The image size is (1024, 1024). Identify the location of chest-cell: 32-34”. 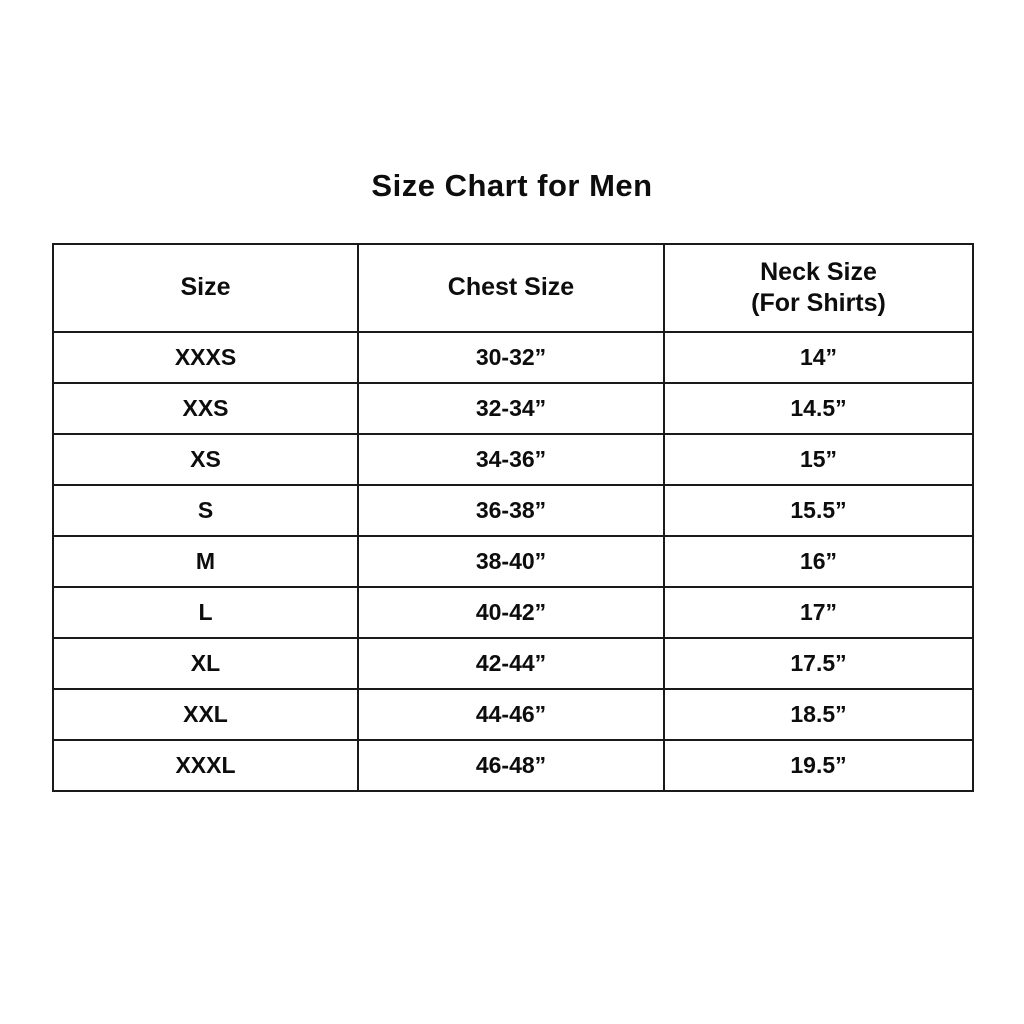
(511, 408).